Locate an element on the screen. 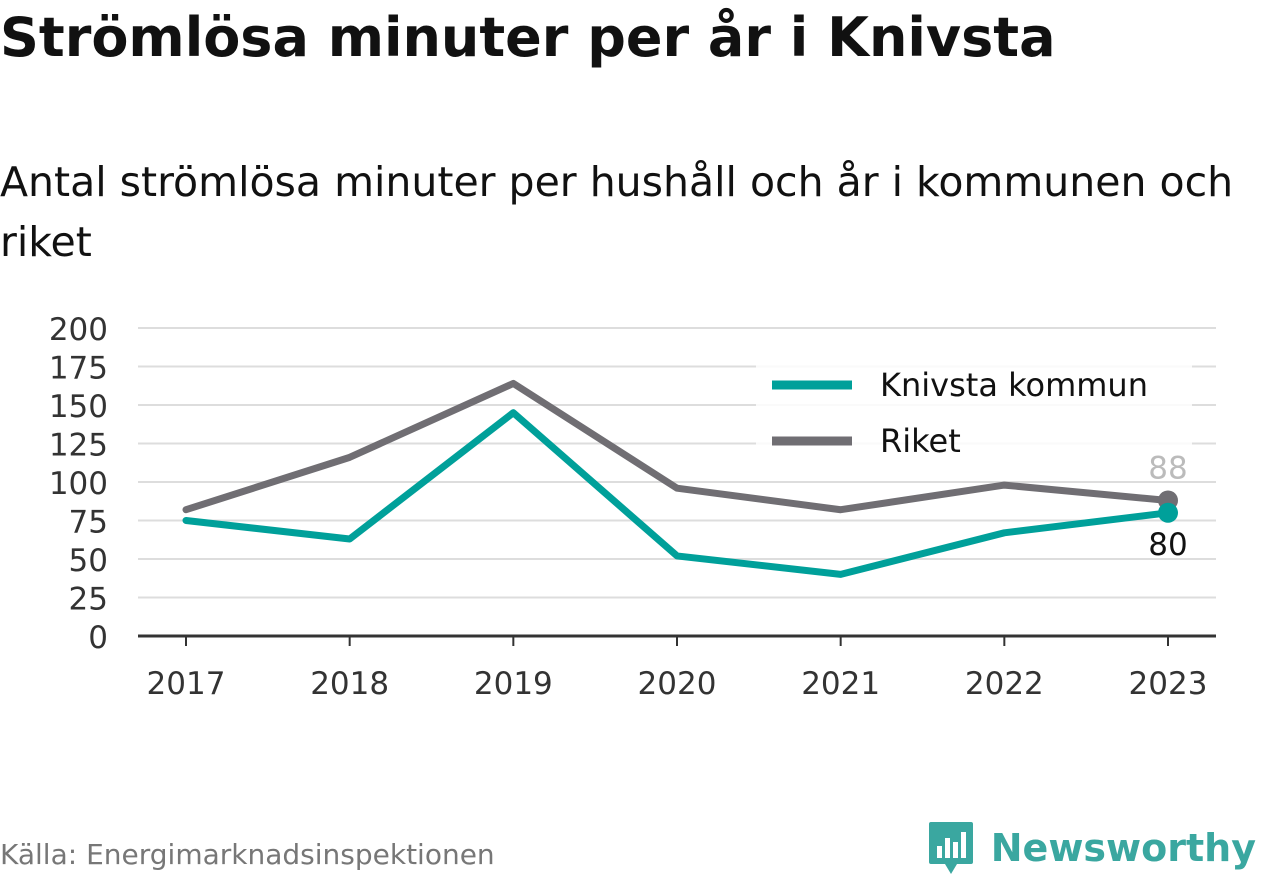 This screenshot has width=1262, height=879. y-tick-label: 50 is located at coordinates (88, 561).